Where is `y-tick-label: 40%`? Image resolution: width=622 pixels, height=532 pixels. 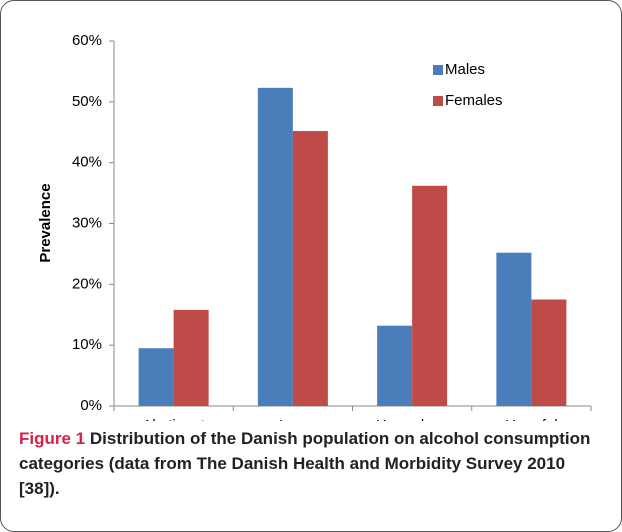 y-tick-label: 40% is located at coordinates (87, 162).